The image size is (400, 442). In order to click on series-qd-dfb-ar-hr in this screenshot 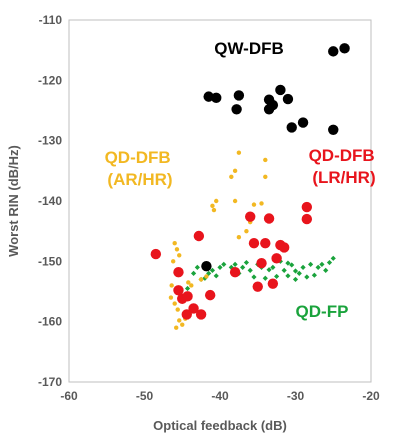, I will do `click(218, 240)`.